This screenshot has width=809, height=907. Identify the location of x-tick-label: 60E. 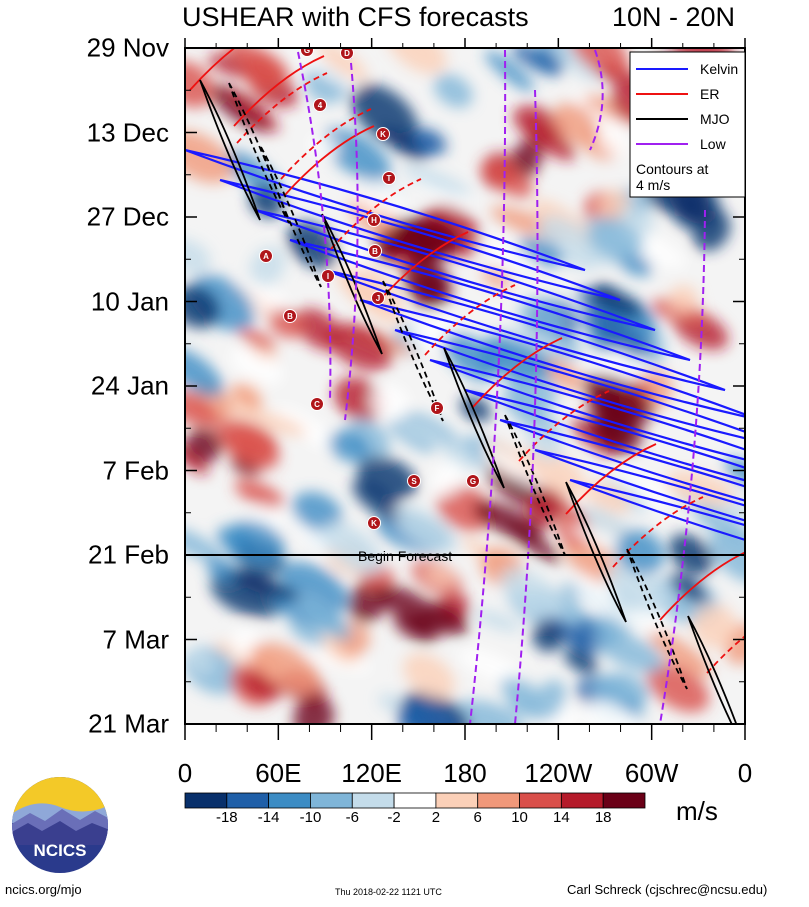
(278, 773).